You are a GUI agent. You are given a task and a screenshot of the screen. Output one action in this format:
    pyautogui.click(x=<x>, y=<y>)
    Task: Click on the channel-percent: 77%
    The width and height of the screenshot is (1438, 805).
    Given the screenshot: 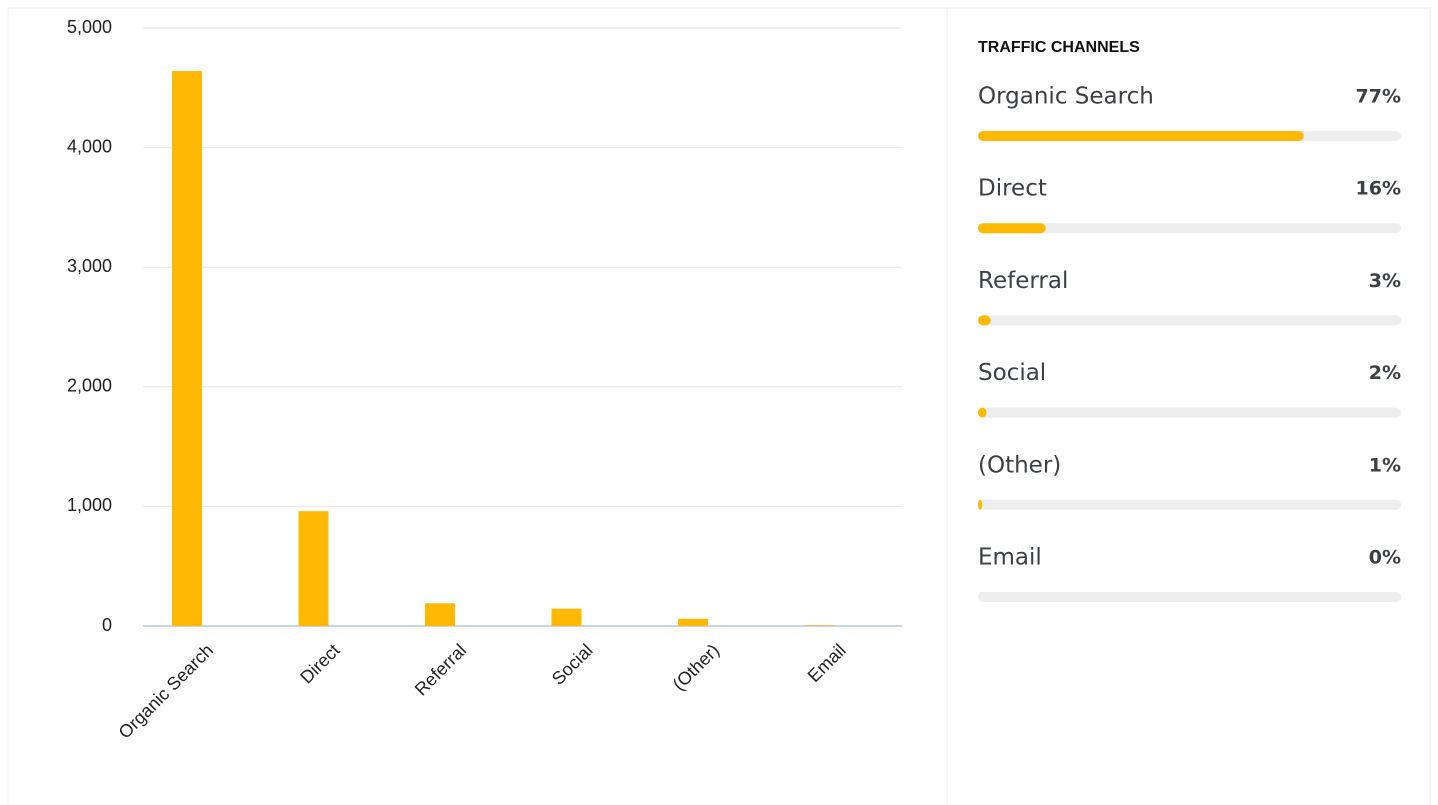 What is the action you would take?
    pyautogui.click(x=1378, y=97)
    